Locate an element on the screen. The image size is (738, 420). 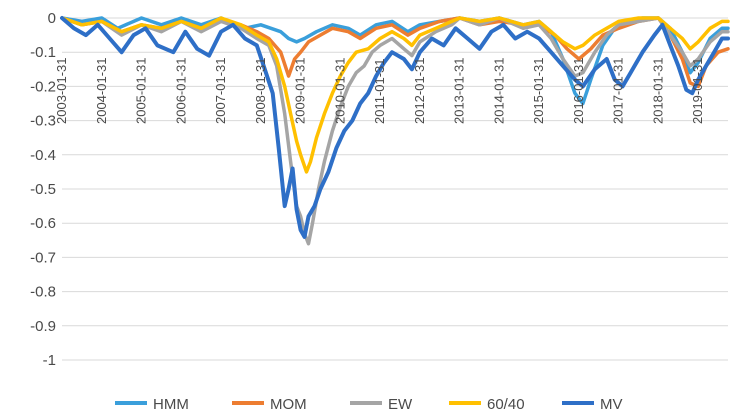
x-tick-label: 2004-01-31 is located at coordinates (101, 90).